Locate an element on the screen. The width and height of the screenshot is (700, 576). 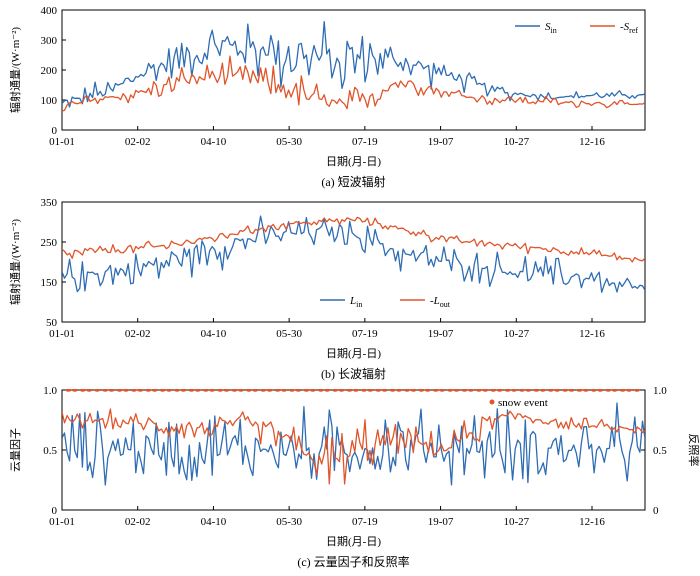
y-tick-label: 150 is located at coordinates (49, 283).